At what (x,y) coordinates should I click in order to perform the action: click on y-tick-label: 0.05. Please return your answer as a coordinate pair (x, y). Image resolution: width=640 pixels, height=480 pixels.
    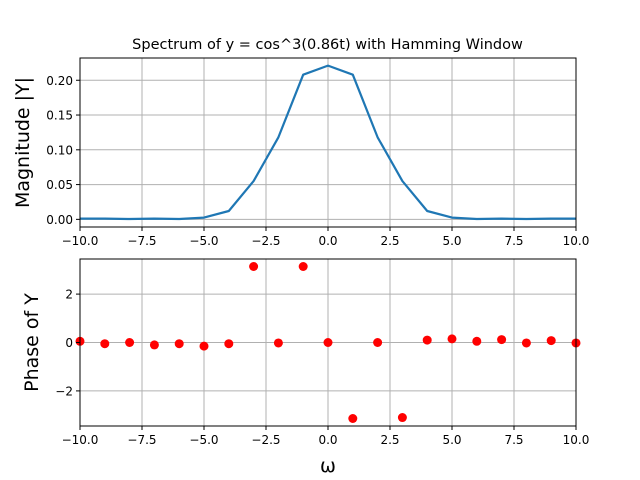
    Looking at the image, I should click on (59, 185).